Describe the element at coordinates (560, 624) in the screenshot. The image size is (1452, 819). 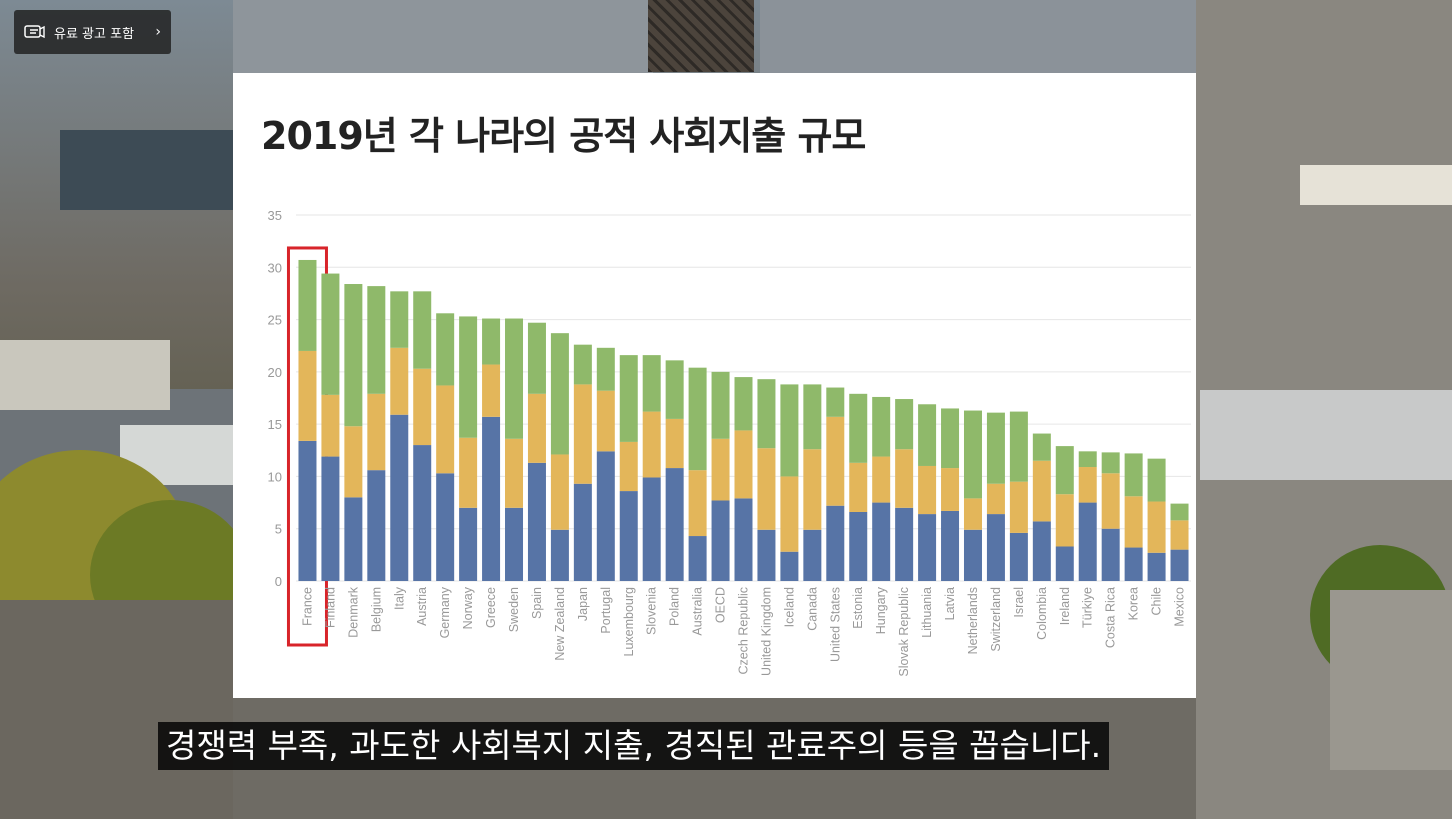
I see `x-tick-label: New Zealand` at that location.